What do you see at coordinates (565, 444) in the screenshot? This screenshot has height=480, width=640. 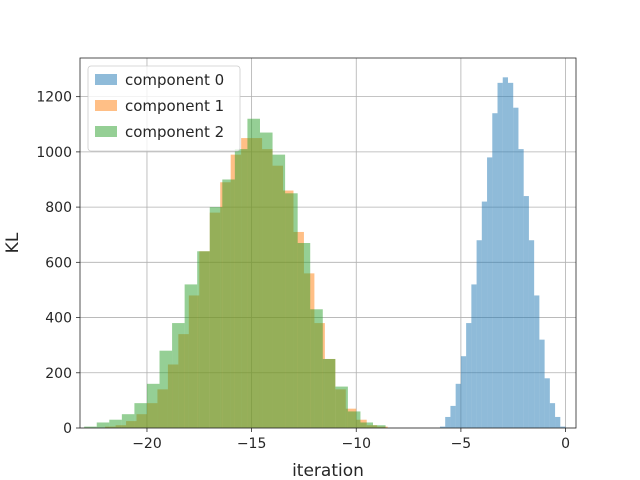 I see `x-tick-label: 0` at bounding box center [565, 444].